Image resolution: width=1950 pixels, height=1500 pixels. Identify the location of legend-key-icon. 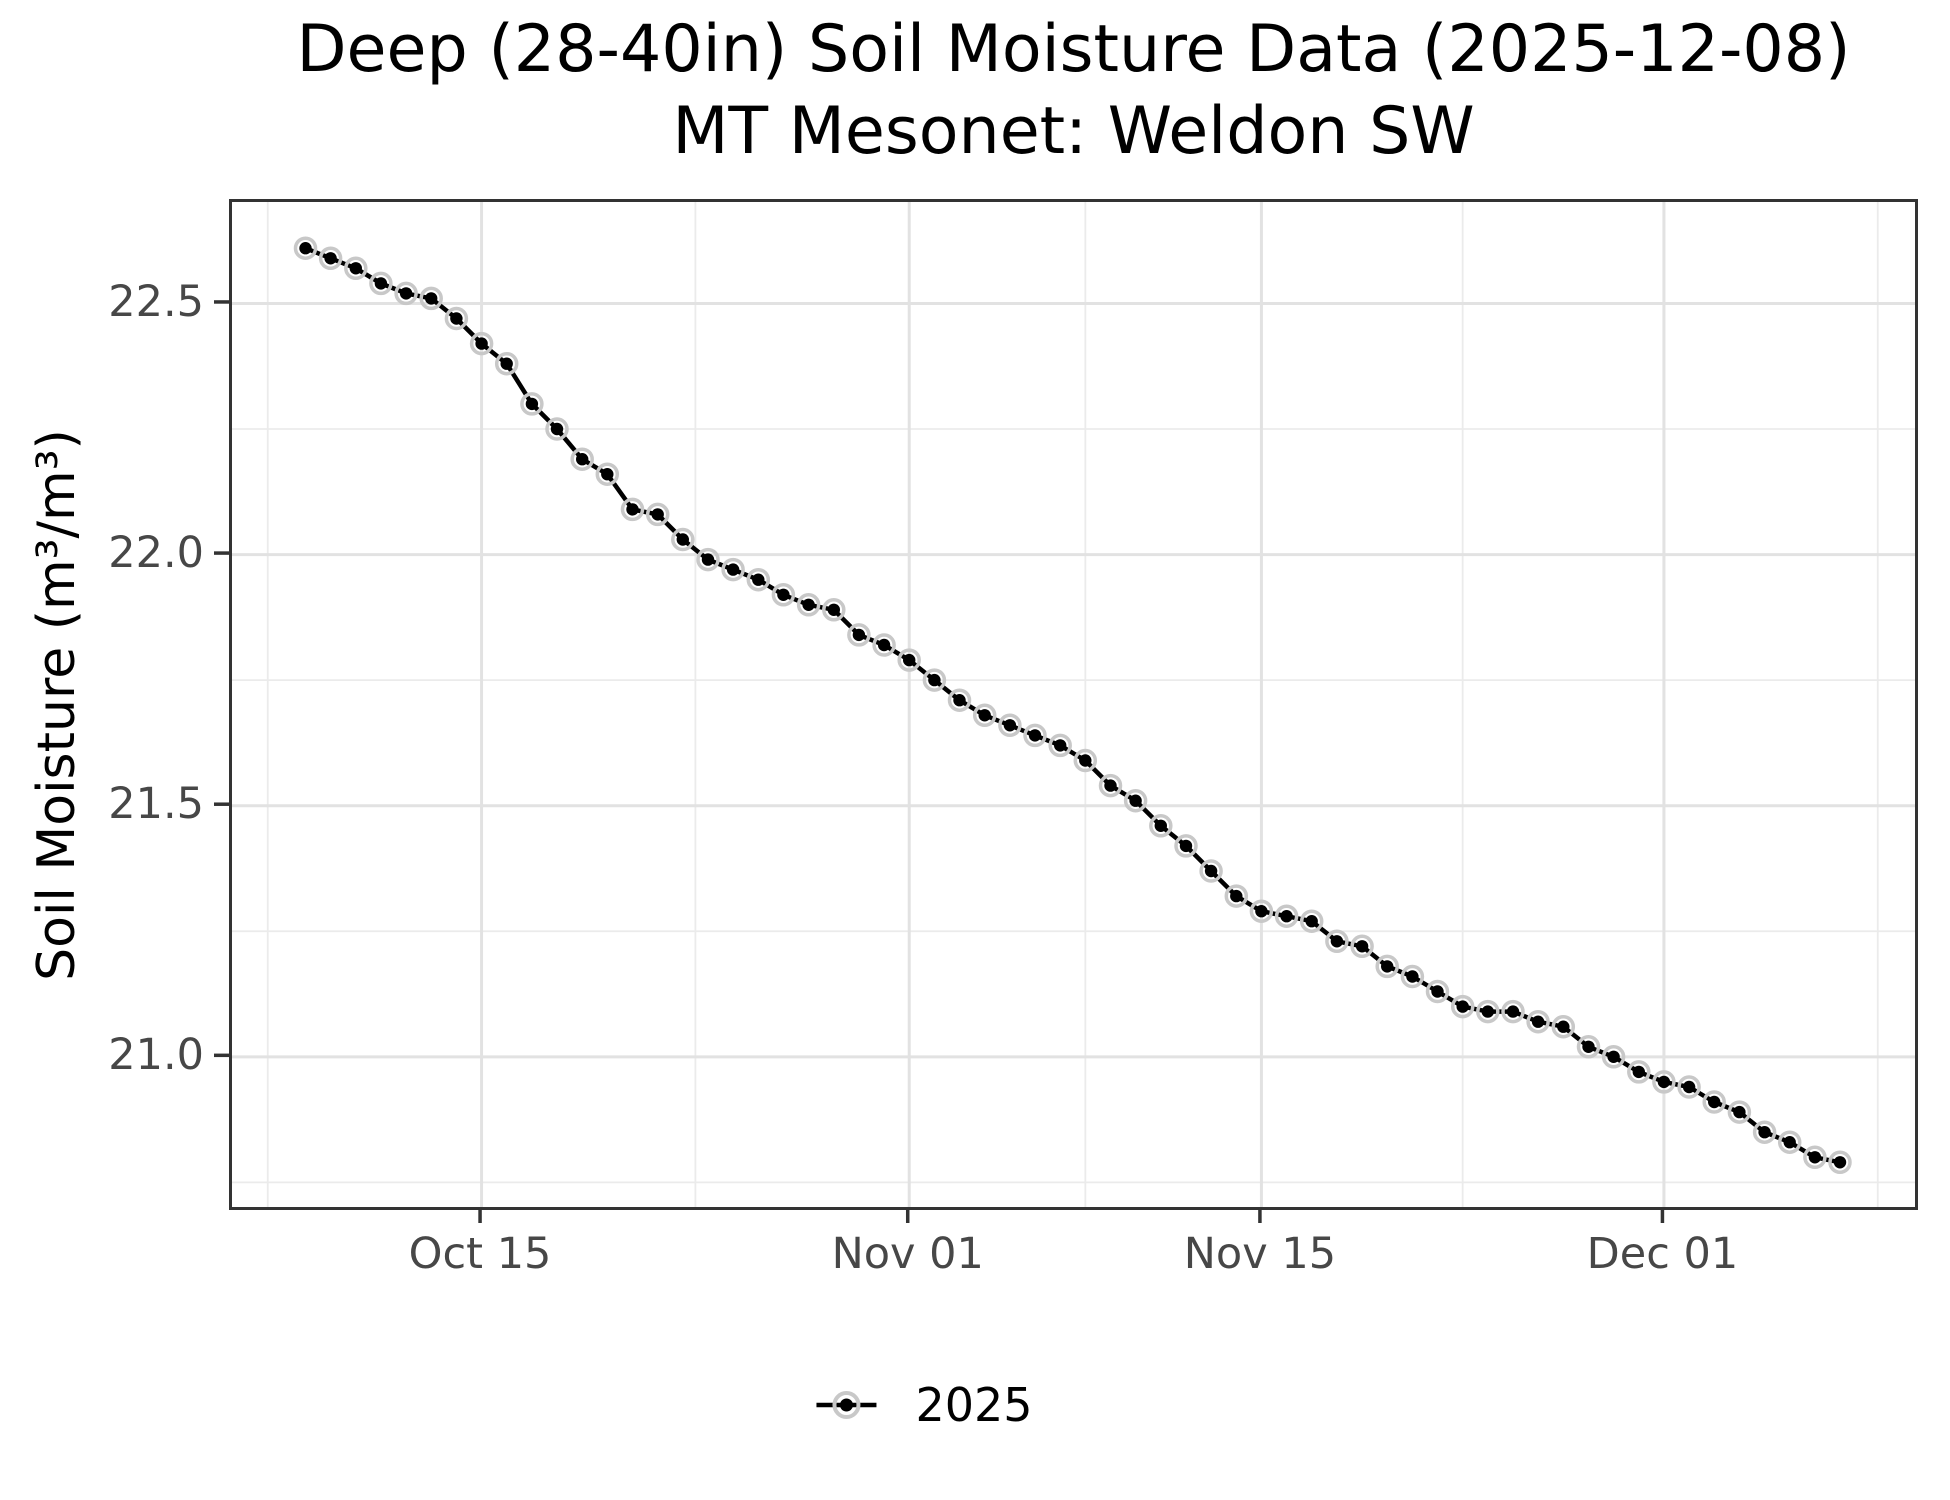
(846, 1405).